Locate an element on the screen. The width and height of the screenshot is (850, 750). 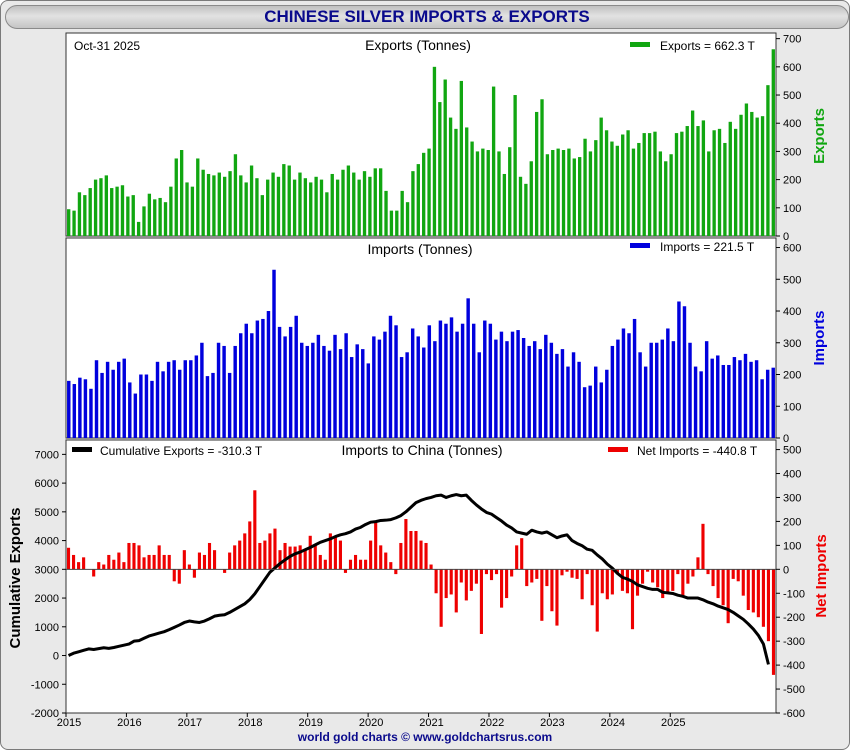
imports-title: Imports (Tonnes) is located at coordinates (419, 249).